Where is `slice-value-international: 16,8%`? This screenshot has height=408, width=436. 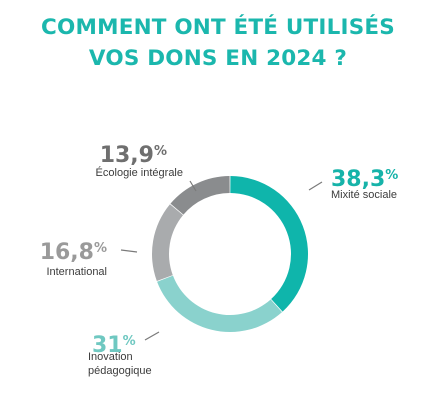
slice-value-international: 16,8% is located at coordinates (73, 252).